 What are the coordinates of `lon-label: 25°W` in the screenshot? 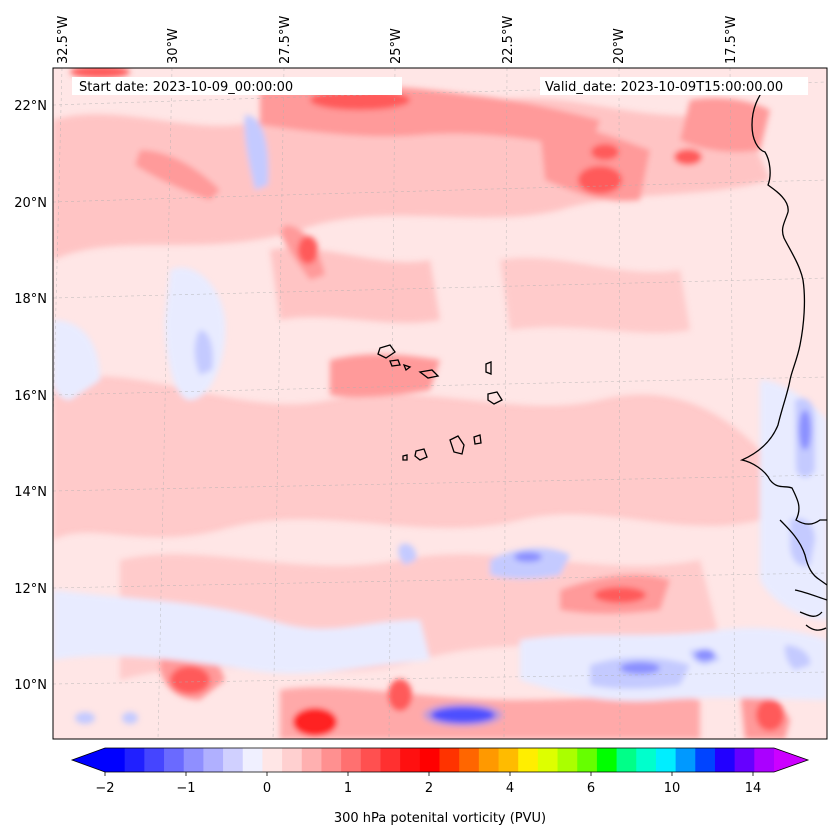 It's located at (396, 46).